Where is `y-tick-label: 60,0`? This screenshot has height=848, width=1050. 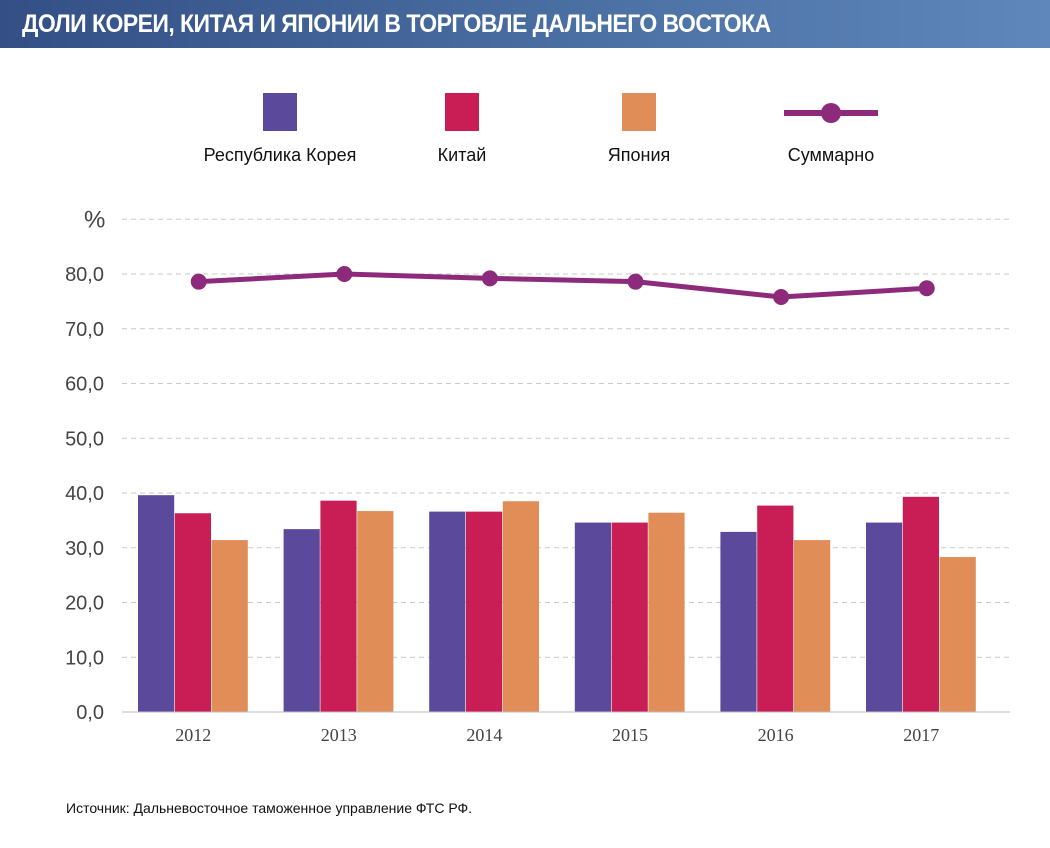 y-tick-label: 60,0 is located at coordinates (84, 385).